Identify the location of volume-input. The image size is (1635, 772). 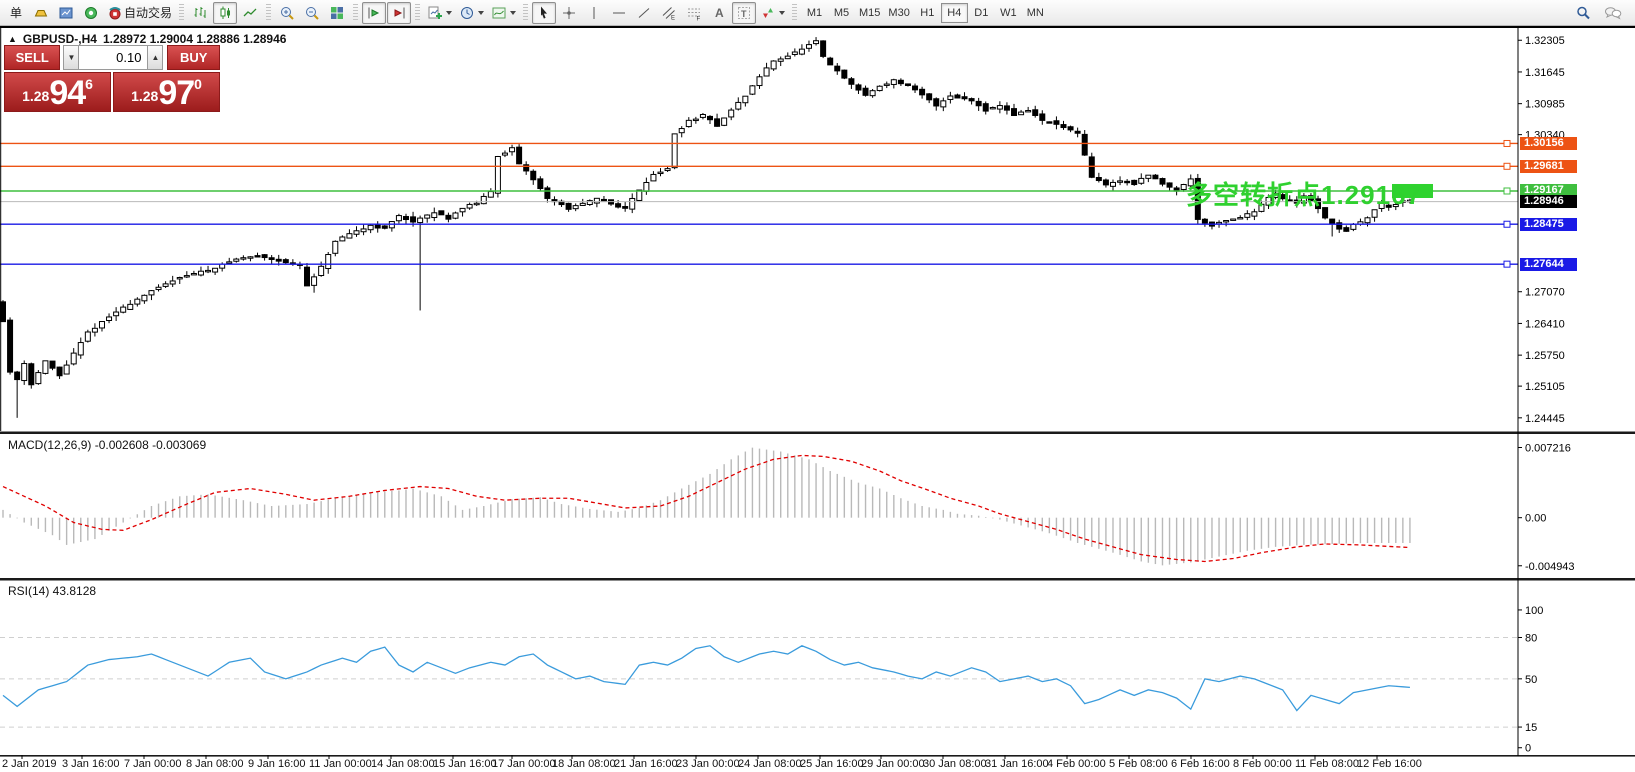
(113, 57).